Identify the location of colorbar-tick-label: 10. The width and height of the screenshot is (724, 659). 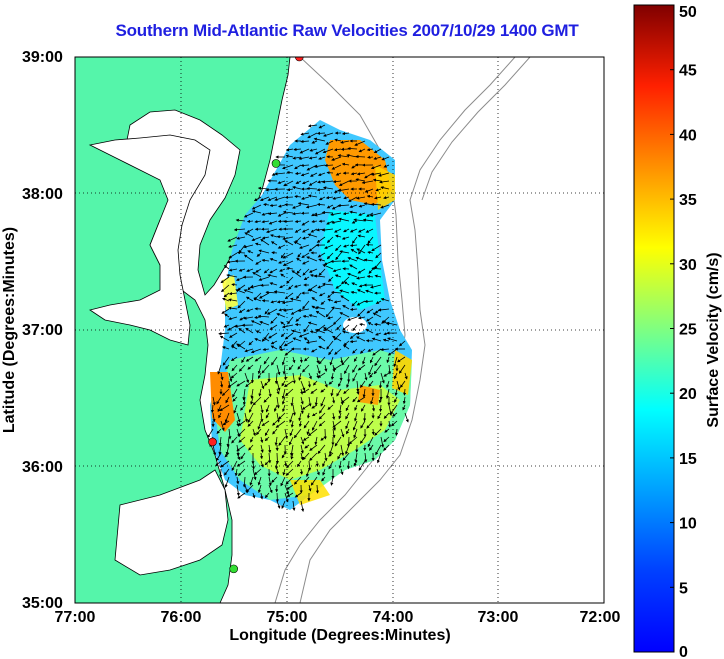
(688, 524).